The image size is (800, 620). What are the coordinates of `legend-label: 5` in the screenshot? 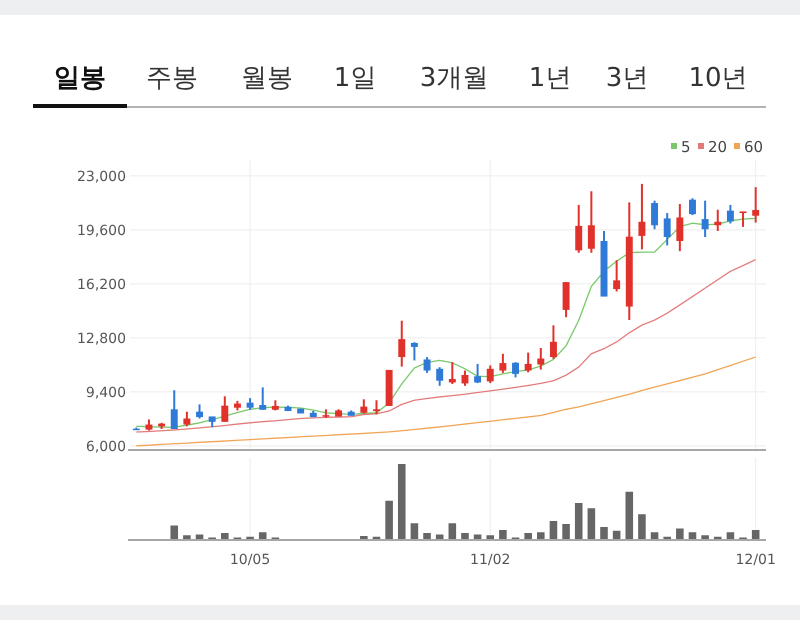 It's located at (686, 147).